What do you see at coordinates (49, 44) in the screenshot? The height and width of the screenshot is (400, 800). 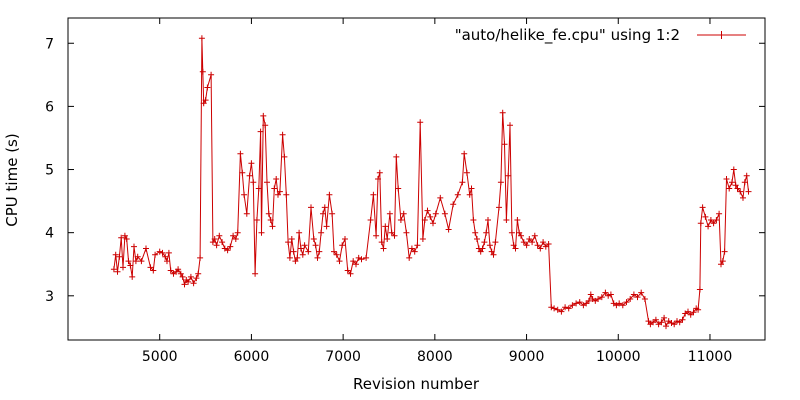 I see `y-tick-label: 7` at bounding box center [49, 44].